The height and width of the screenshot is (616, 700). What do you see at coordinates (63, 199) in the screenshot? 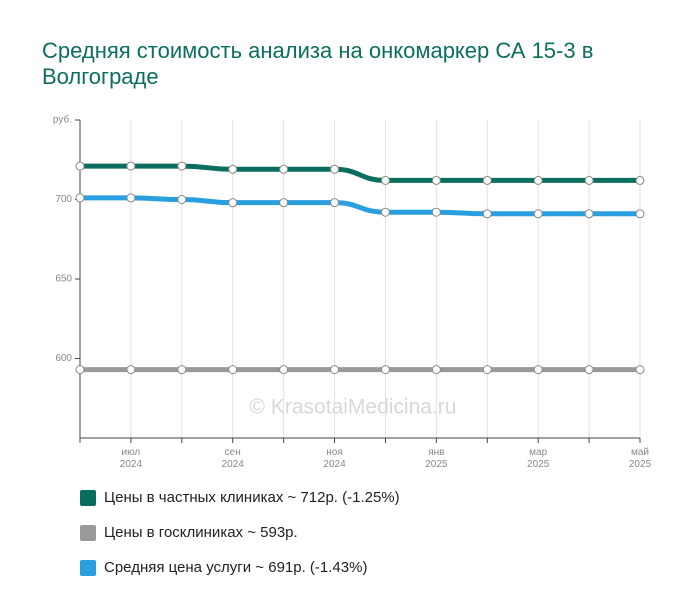
I see `y-tick-label: 700` at bounding box center [63, 199].